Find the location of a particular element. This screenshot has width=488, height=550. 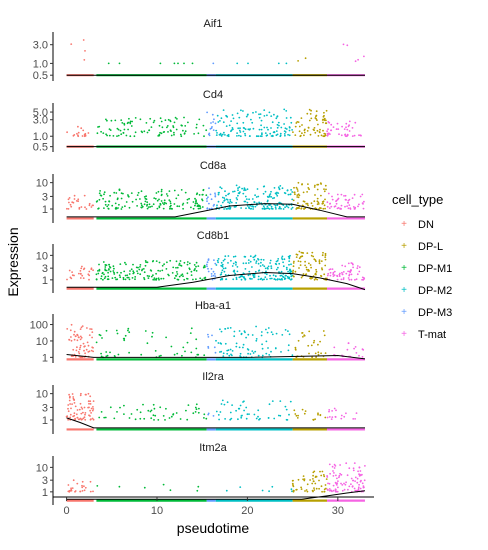

facet-title: Il2ra is located at coordinates (213, 377).